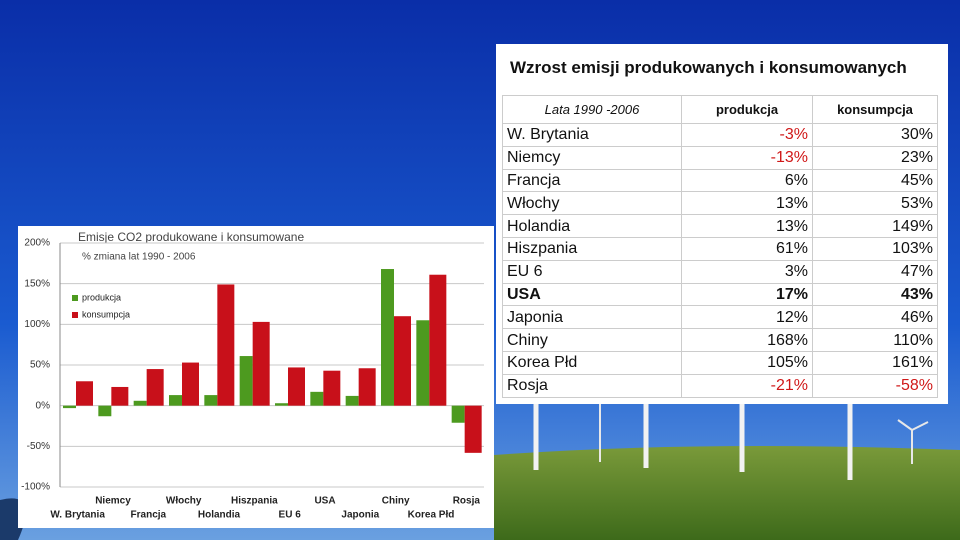 This screenshot has height=540, width=960. I want to click on x-tick-label: Rosja, so click(467, 501).